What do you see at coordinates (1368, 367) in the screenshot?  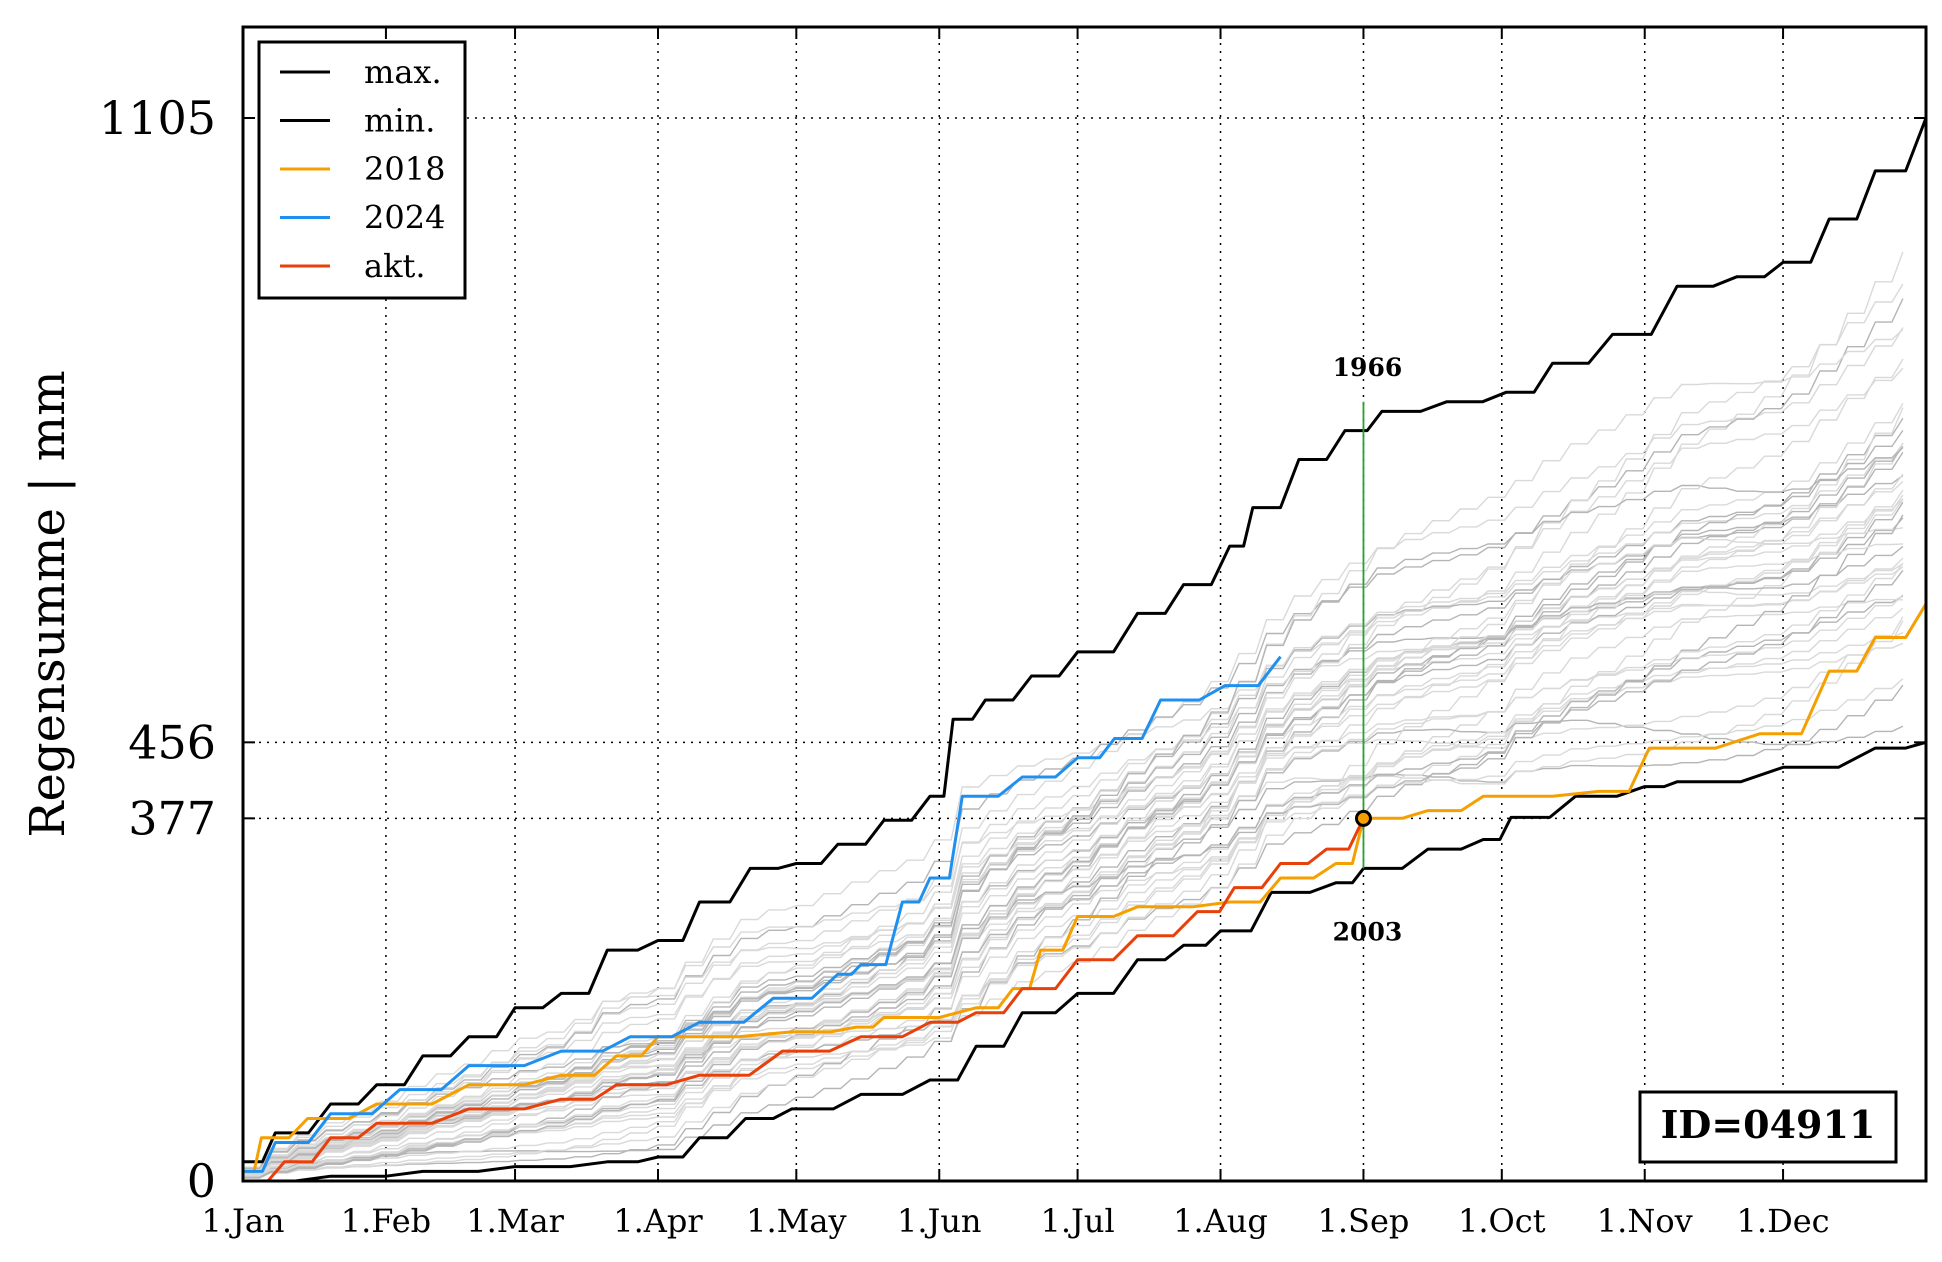 I see `annotation-label: 1966` at bounding box center [1368, 367].